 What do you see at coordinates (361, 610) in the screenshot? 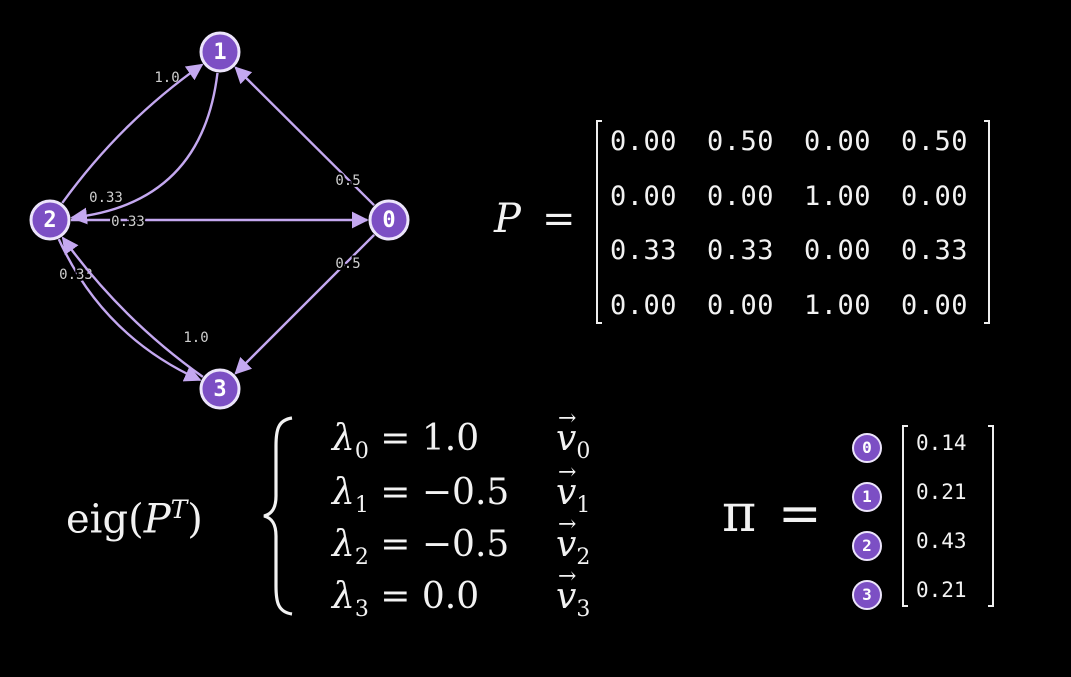
I see `eigenvalue-index: 3` at bounding box center [361, 610].